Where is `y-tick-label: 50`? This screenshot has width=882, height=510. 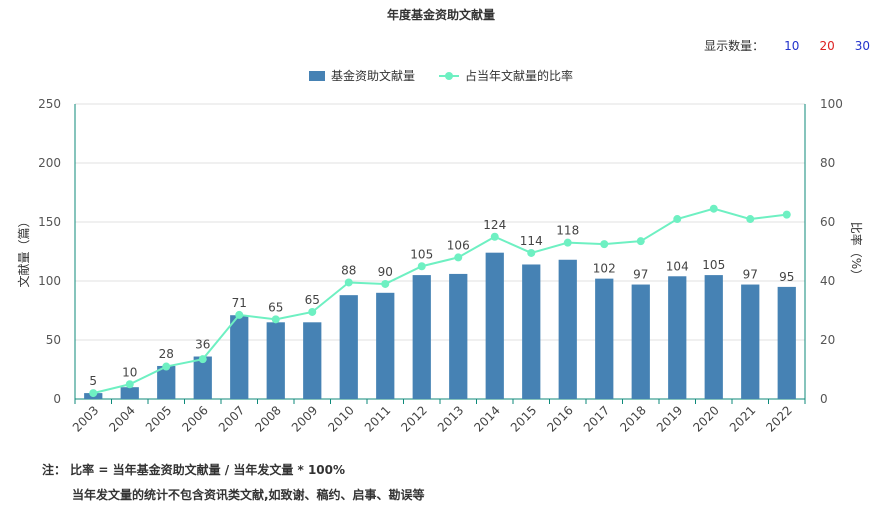
y-tick-label: 50 is located at coordinates (53, 340).